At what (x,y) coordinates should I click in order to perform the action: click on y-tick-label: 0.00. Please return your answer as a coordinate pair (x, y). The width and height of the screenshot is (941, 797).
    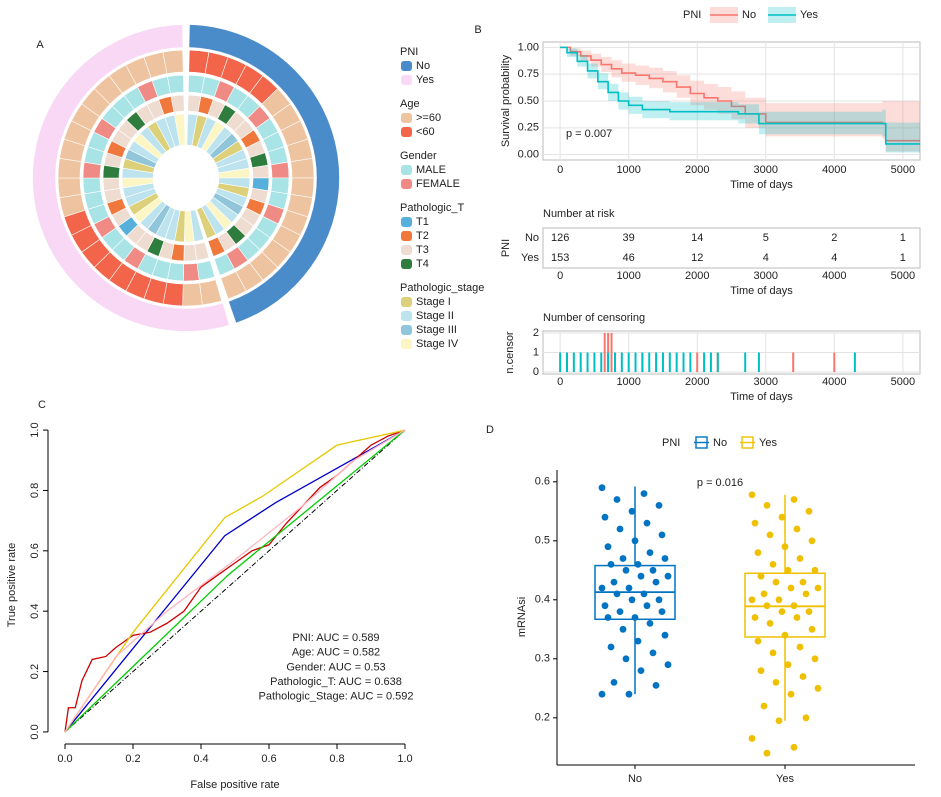
    Looking at the image, I should click on (528, 155).